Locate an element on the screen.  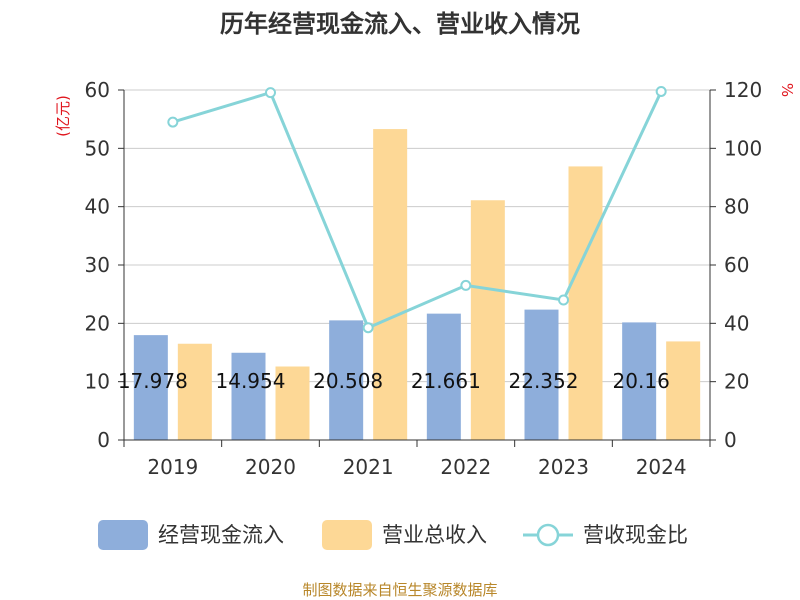
x-tick-label: 2022 is located at coordinates (465, 467).